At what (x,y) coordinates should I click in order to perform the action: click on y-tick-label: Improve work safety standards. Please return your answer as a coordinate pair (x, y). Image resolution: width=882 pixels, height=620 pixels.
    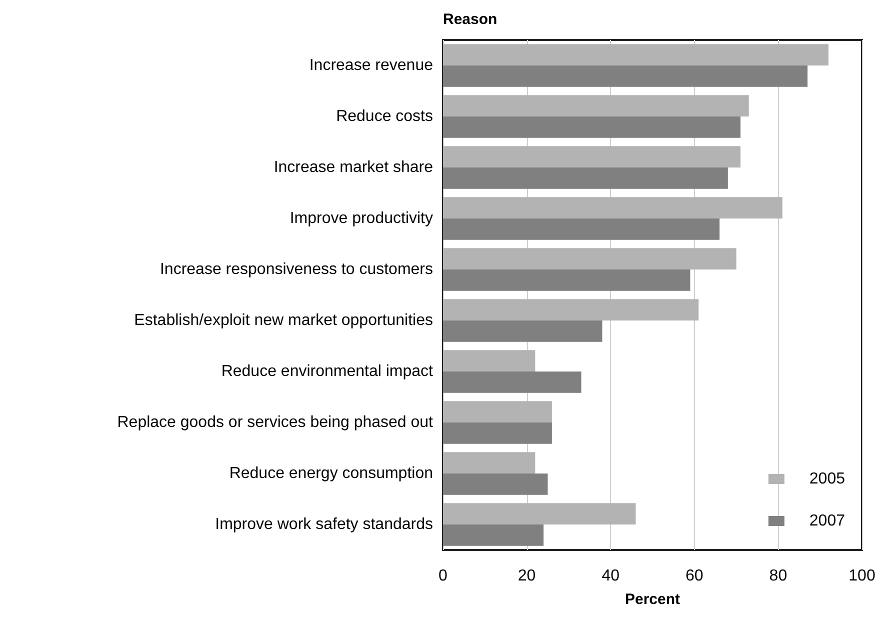
    Looking at the image, I should click on (324, 524).